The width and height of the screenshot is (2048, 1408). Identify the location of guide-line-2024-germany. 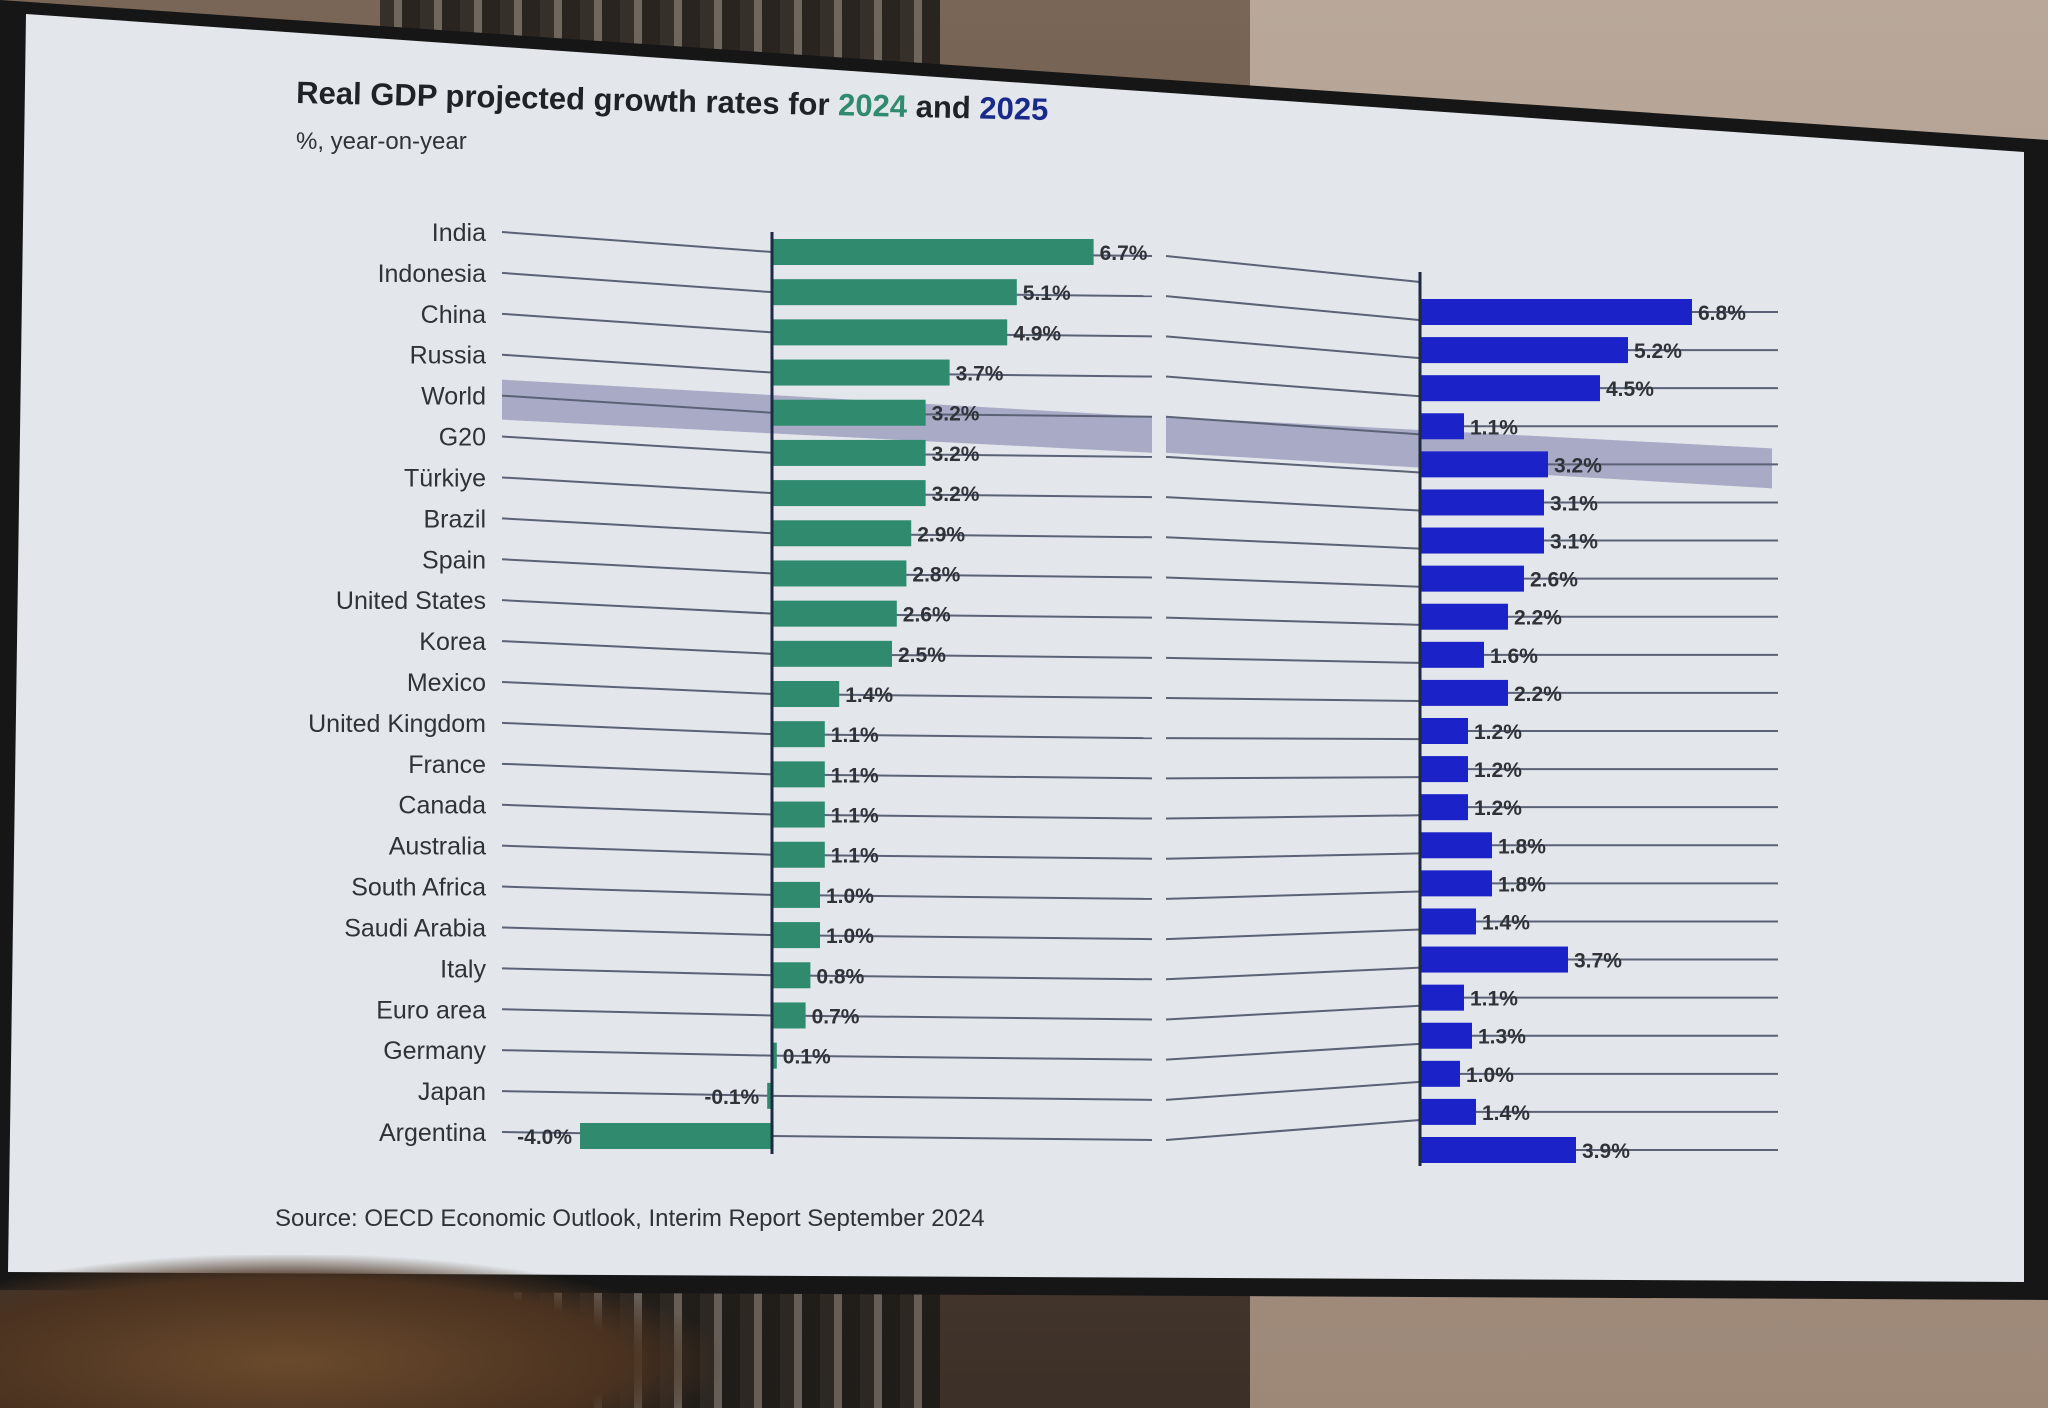
(637, 1053).